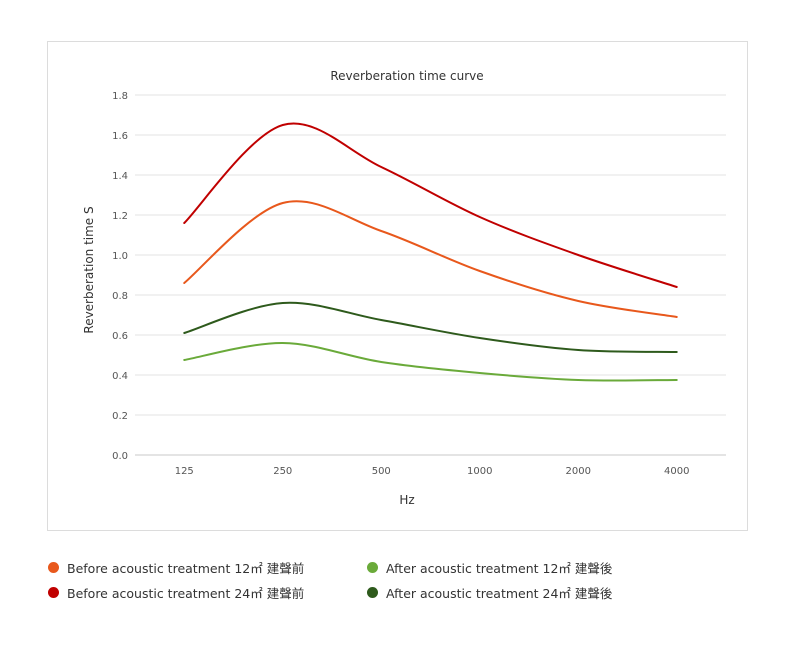 The height and width of the screenshot is (650, 800). I want to click on legend-item-before-24: Before acoustic treatment 24㎡ 建聲前, so click(176, 592).